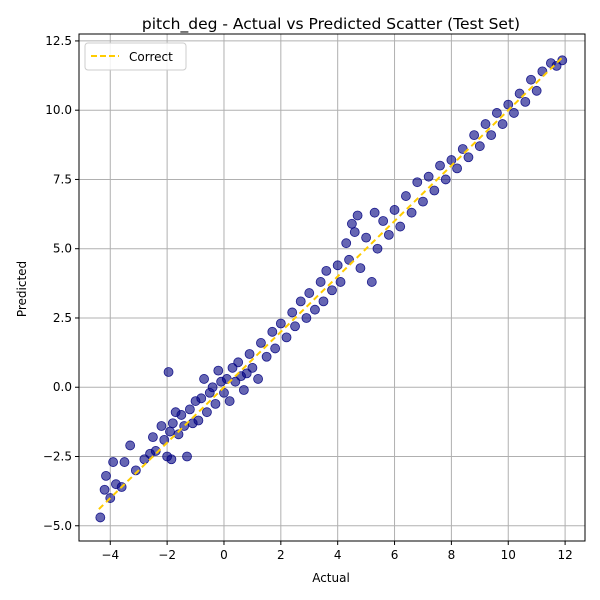 The image size is (600, 600). I want to click on y-tick-label: 10.0, so click(58, 110).